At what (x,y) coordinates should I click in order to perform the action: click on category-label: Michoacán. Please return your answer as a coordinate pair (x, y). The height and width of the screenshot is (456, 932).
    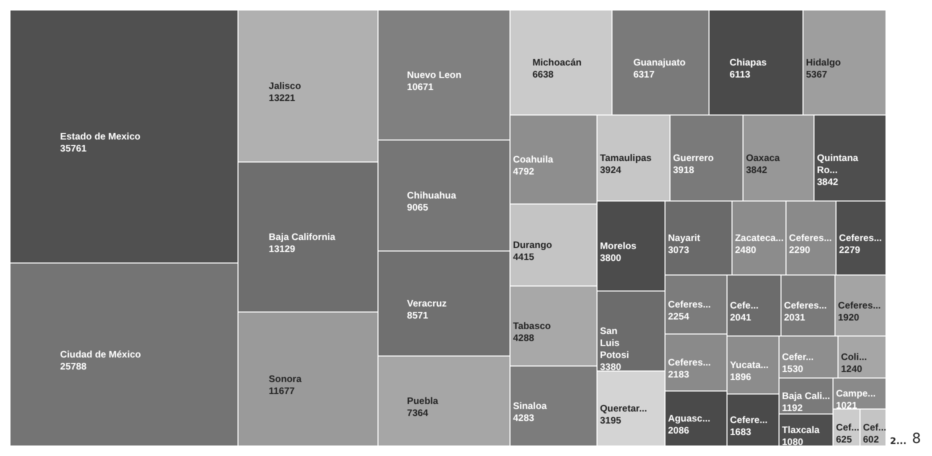
    Looking at the image, I should click on (557, 63).